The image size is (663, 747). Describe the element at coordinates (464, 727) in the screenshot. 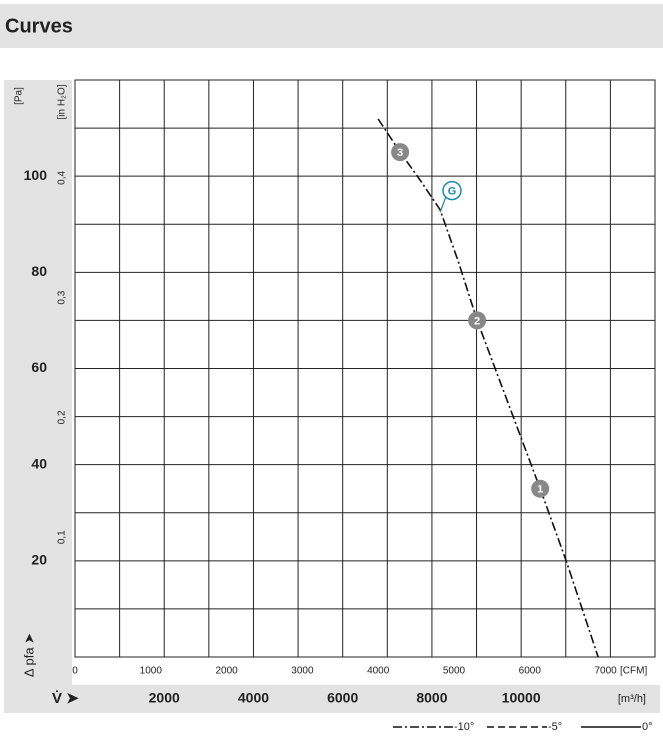

I see `legend-label: -10°` at that location.